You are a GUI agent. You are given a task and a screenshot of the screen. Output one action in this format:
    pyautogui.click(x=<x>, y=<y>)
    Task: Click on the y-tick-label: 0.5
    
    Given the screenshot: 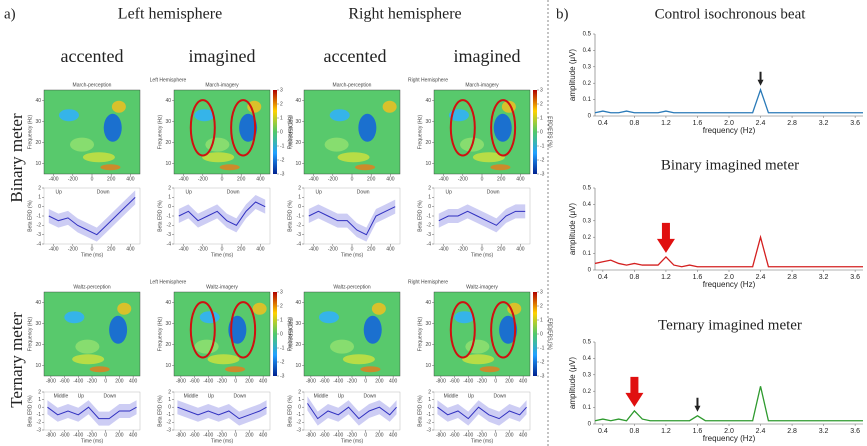 What is the action you would take?
    pyautogui.click(x=587, y=343)
    